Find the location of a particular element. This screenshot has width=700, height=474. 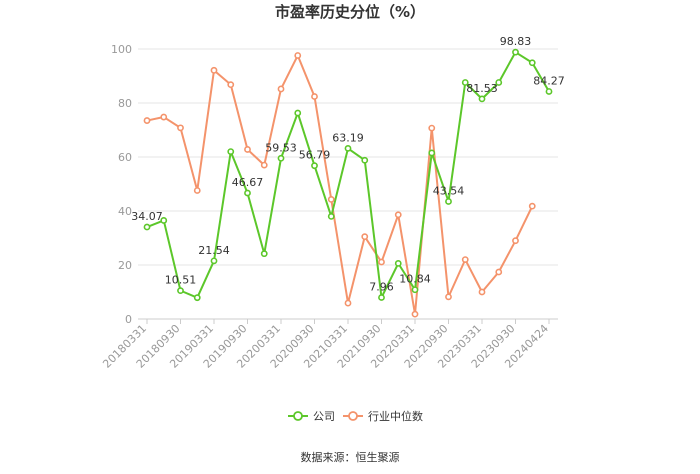

y-tick-label: 60 is located at coordinates (125, 157).